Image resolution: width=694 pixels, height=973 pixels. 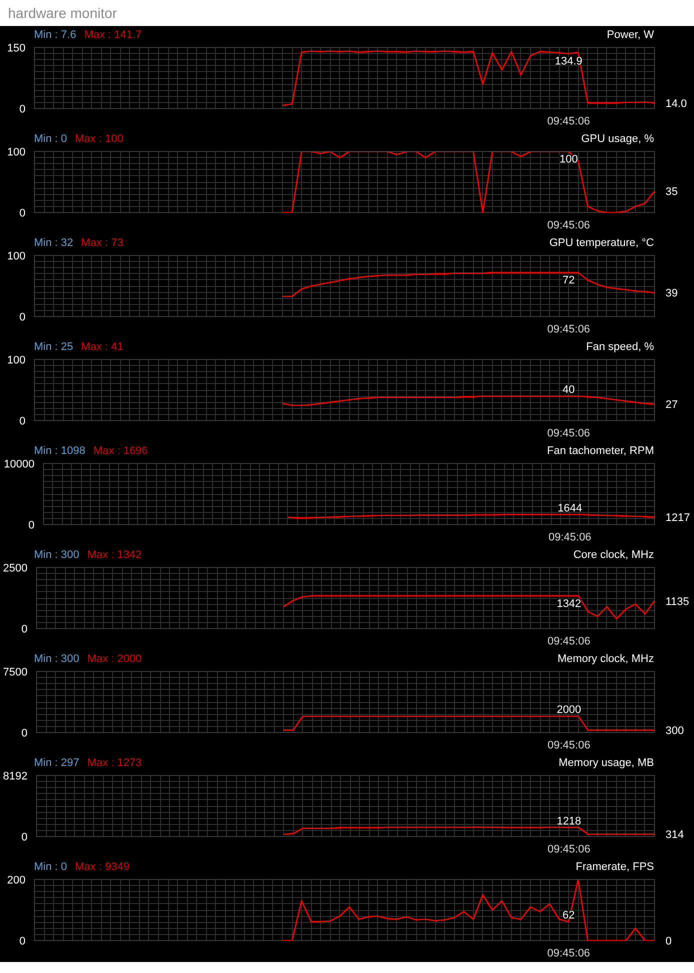 What do you see at coordinates (60, 451) in the screenshot?
I see `text: Min : 1098` at bounding box center [60, 451].